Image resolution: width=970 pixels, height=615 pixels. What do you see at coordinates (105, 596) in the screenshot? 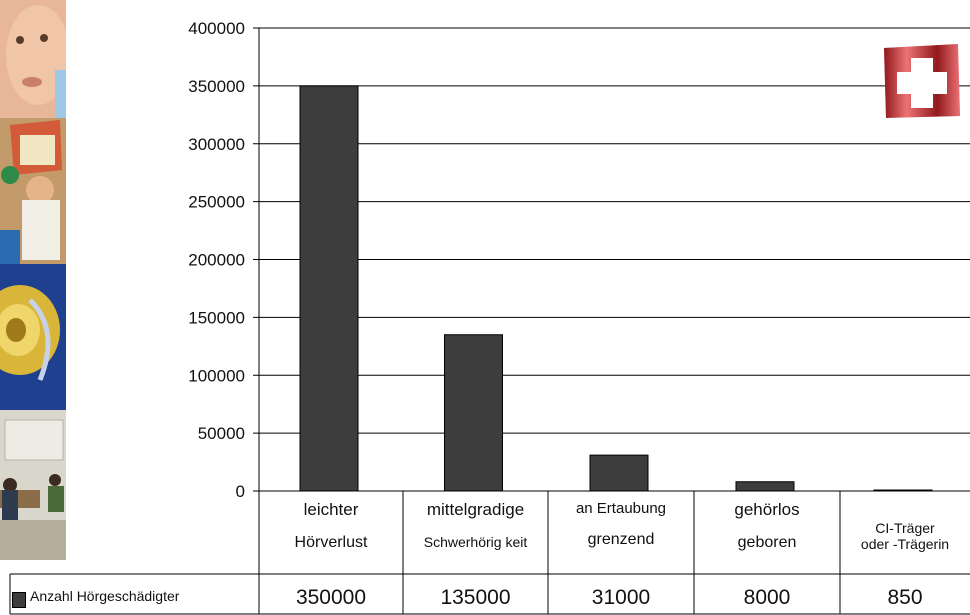
I see `legend-label: Anzahl Hörgeschädigter` at bounding box center [105, 596].